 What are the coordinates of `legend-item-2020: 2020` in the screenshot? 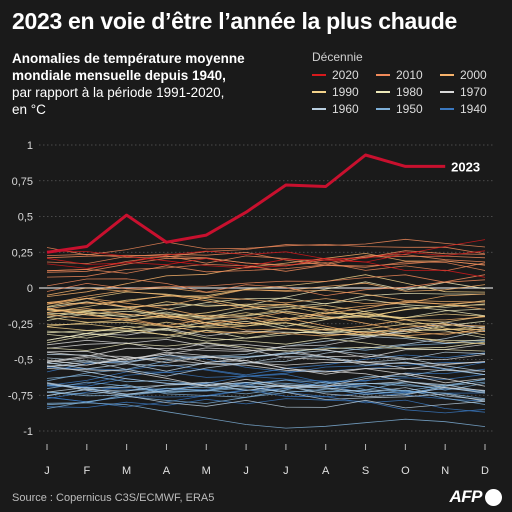 It's located at (344, 75).